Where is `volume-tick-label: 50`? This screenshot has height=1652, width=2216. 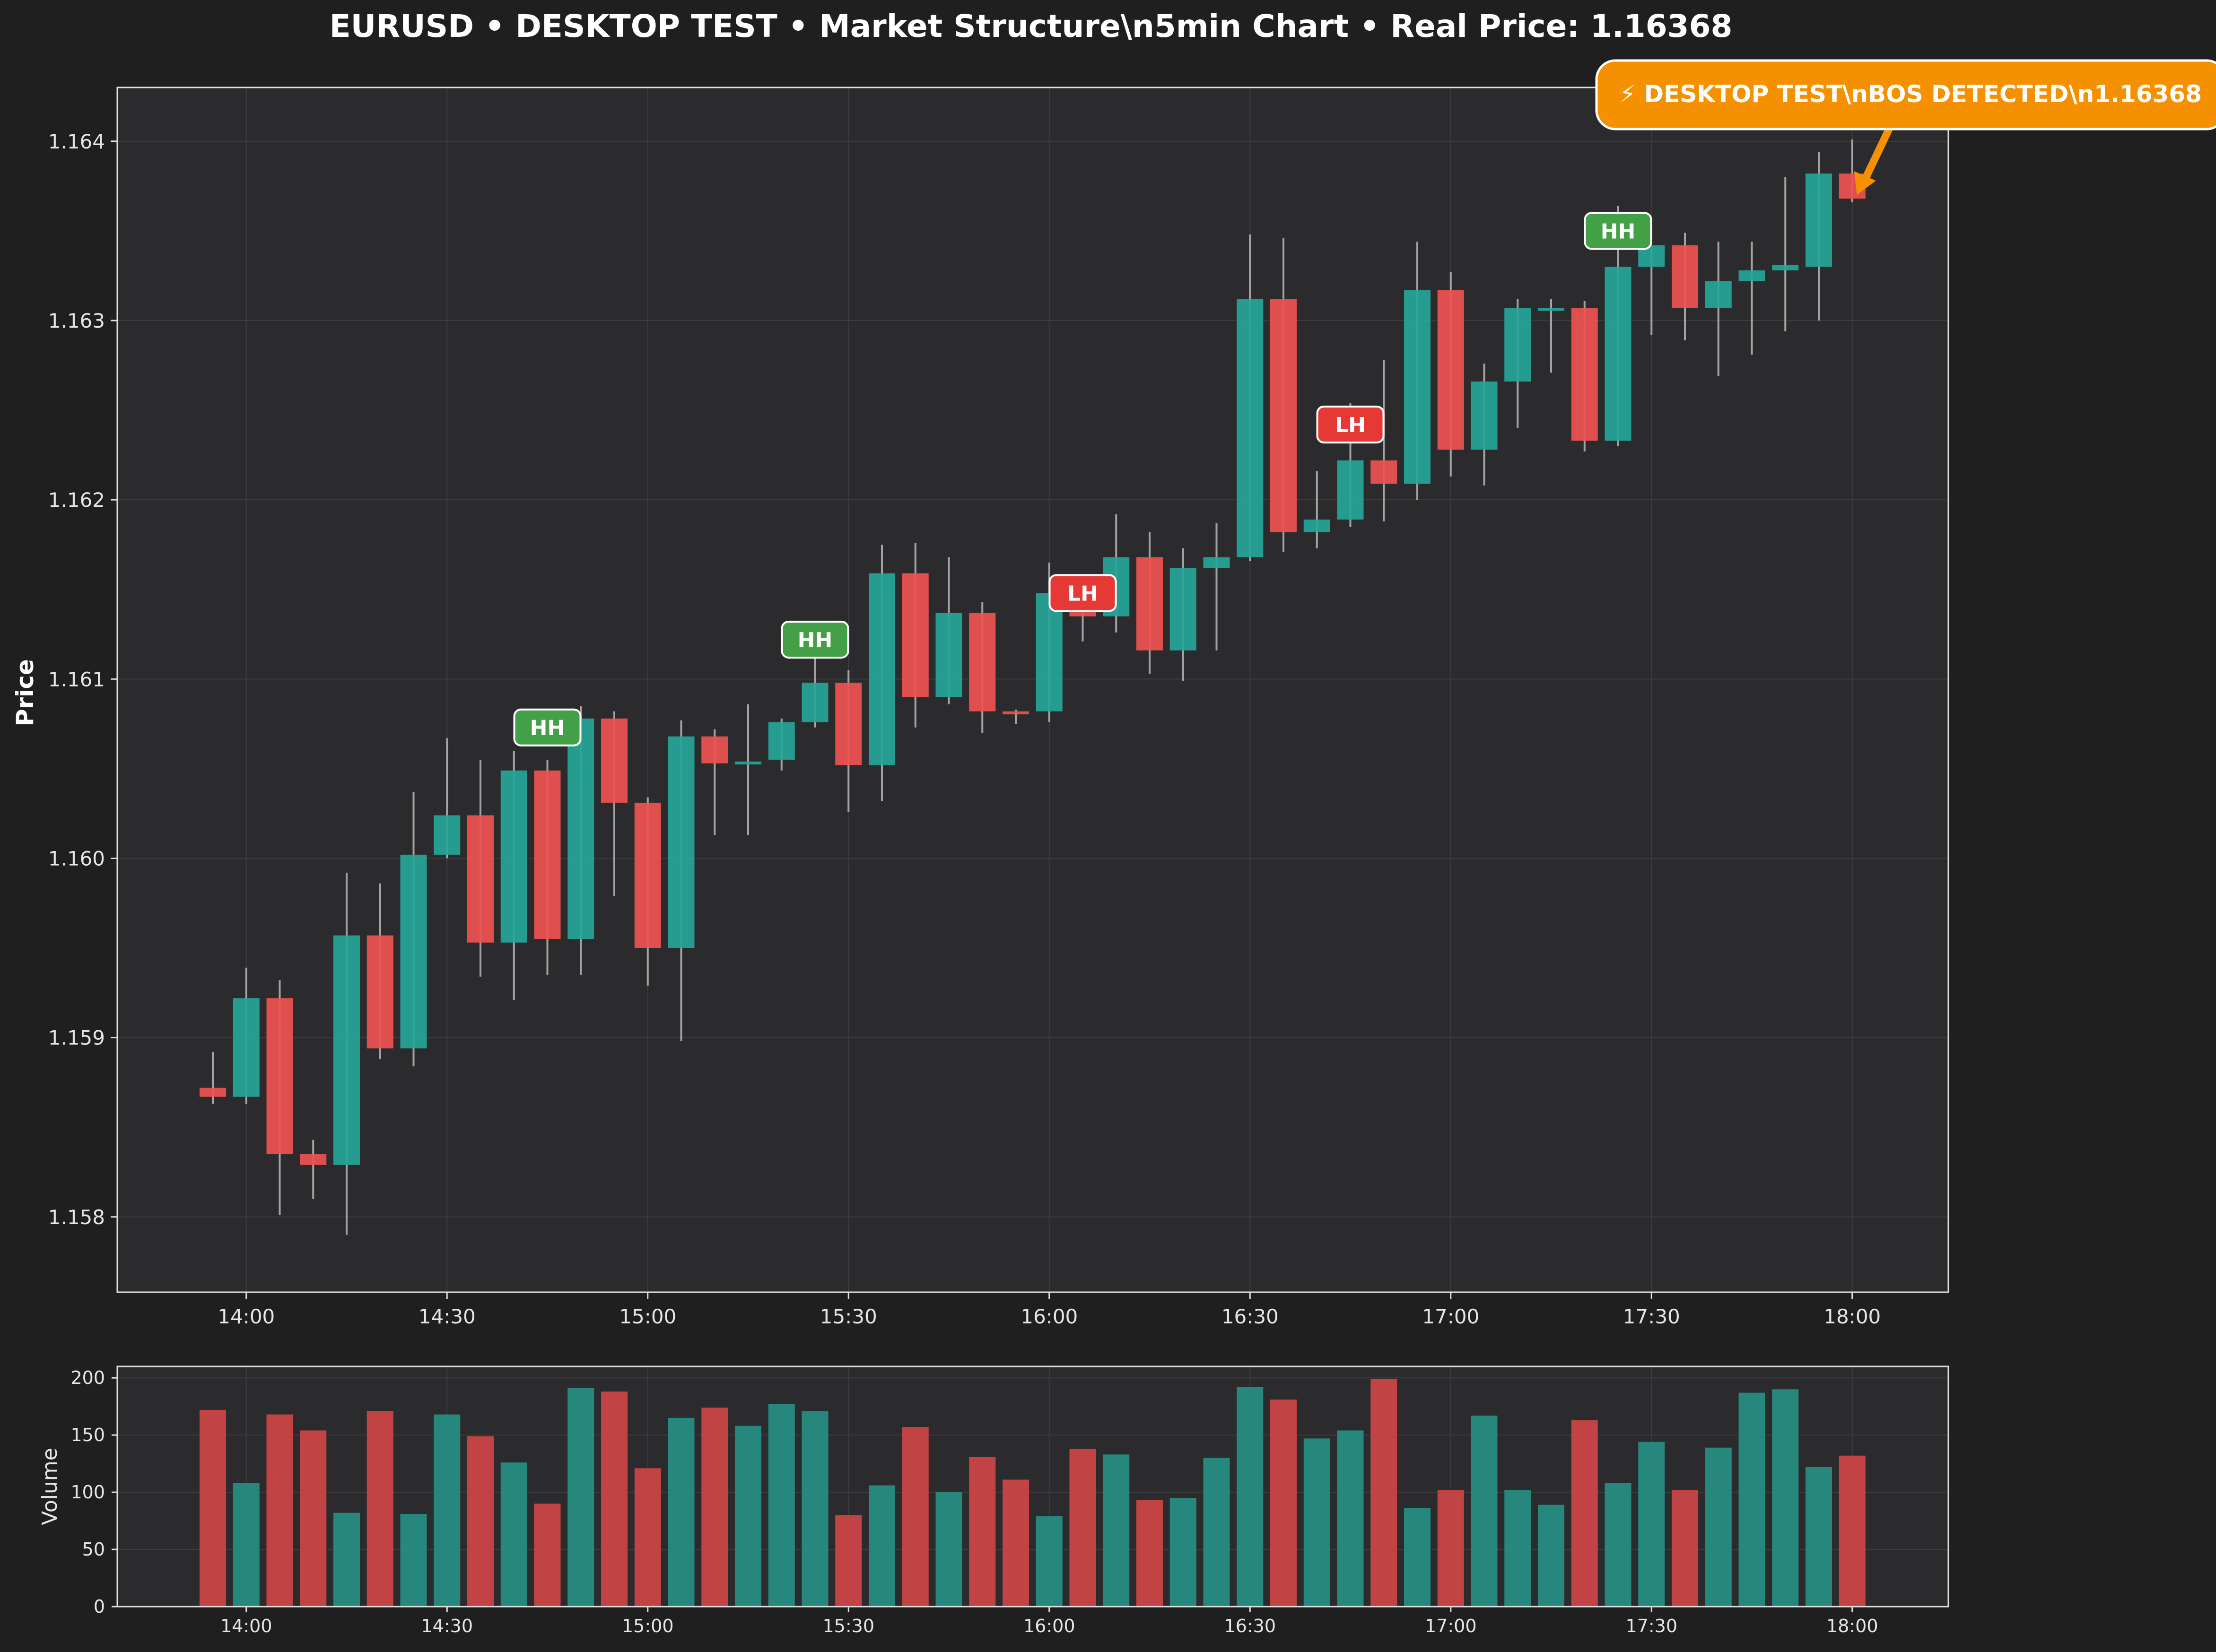 volume-tick-label: 50 is located at coordinates (93, 1550).